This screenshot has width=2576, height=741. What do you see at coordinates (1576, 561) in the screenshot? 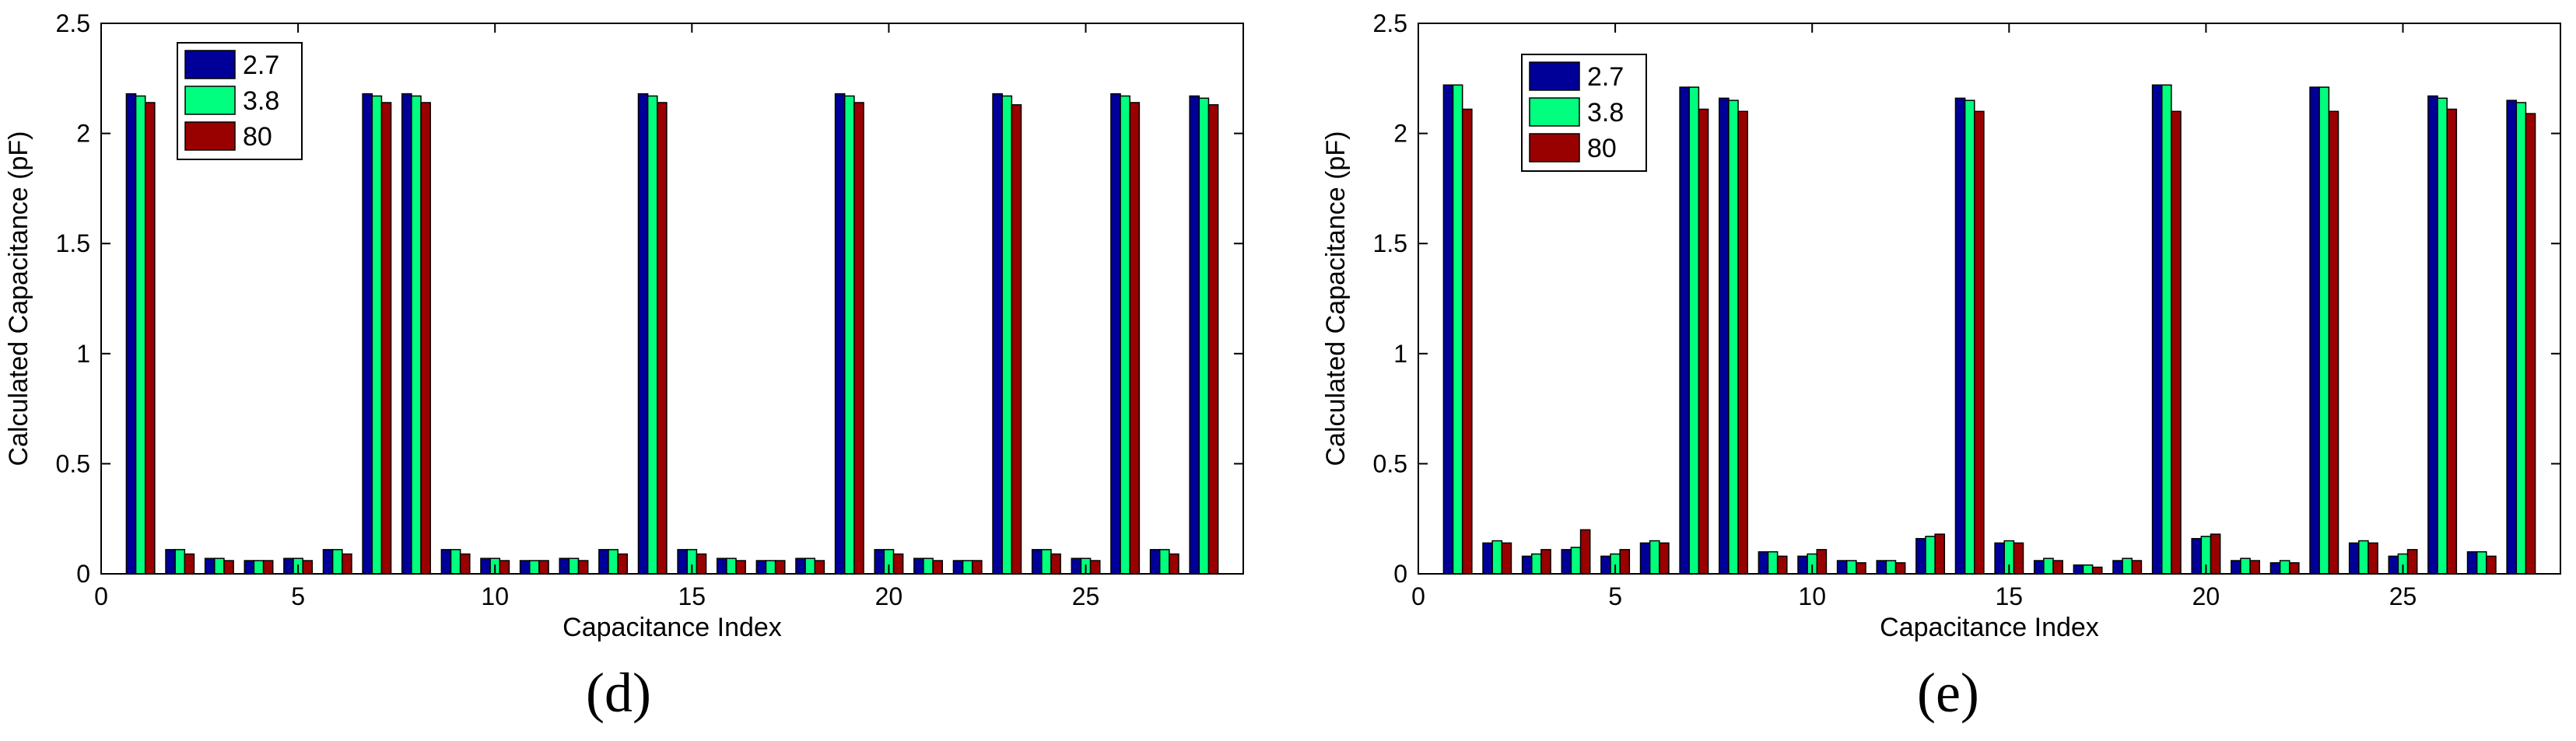
I see `bar-3.8-4` at bounding box center [1576, 561].